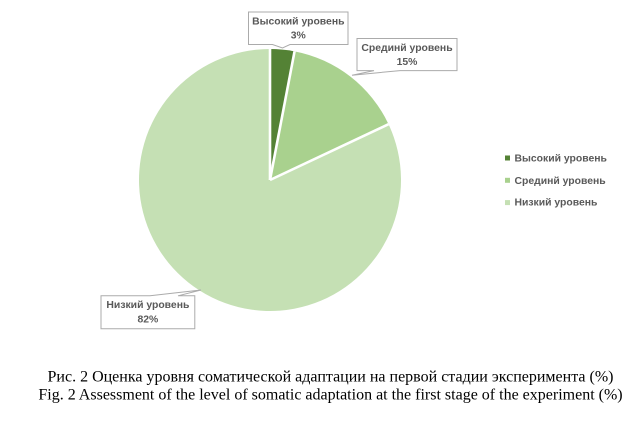 Image resolution: width=636 pixels, height=425 pixels. Describe the element at coordinates (407, 62) in the screenshot. I see `svg-text: 15%` at that location.